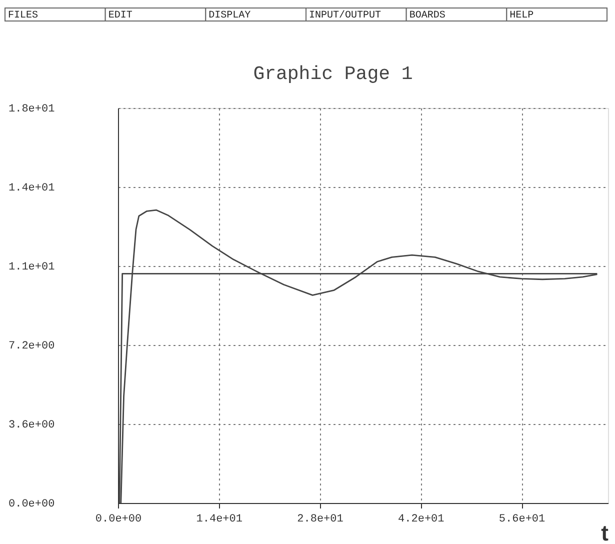 This screenshot has height=544, width=615. I want to click on x-tick-label: 2.8e+01, so click(320, 520).